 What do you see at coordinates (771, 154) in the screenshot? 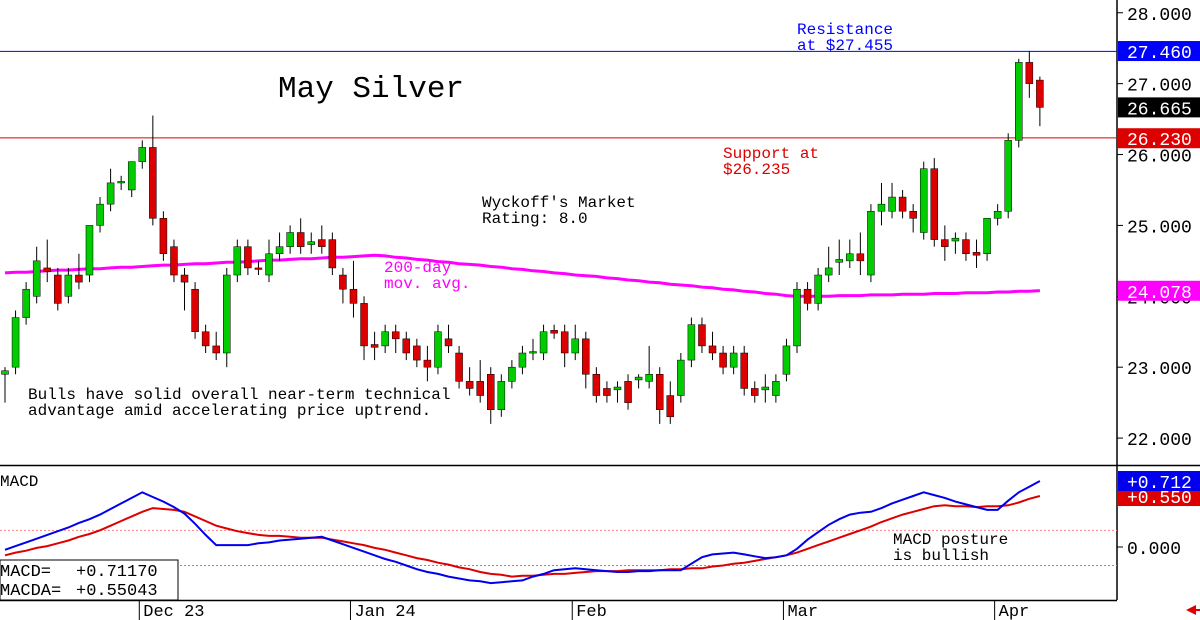
I see `annotation: Support at` at bounding box center [771, 154].